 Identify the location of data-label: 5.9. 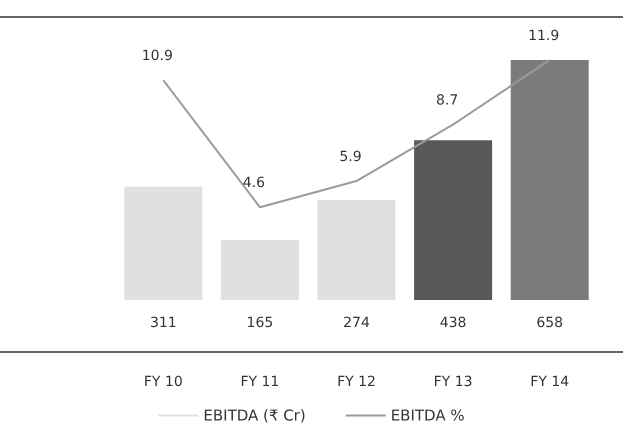
(350, 157).